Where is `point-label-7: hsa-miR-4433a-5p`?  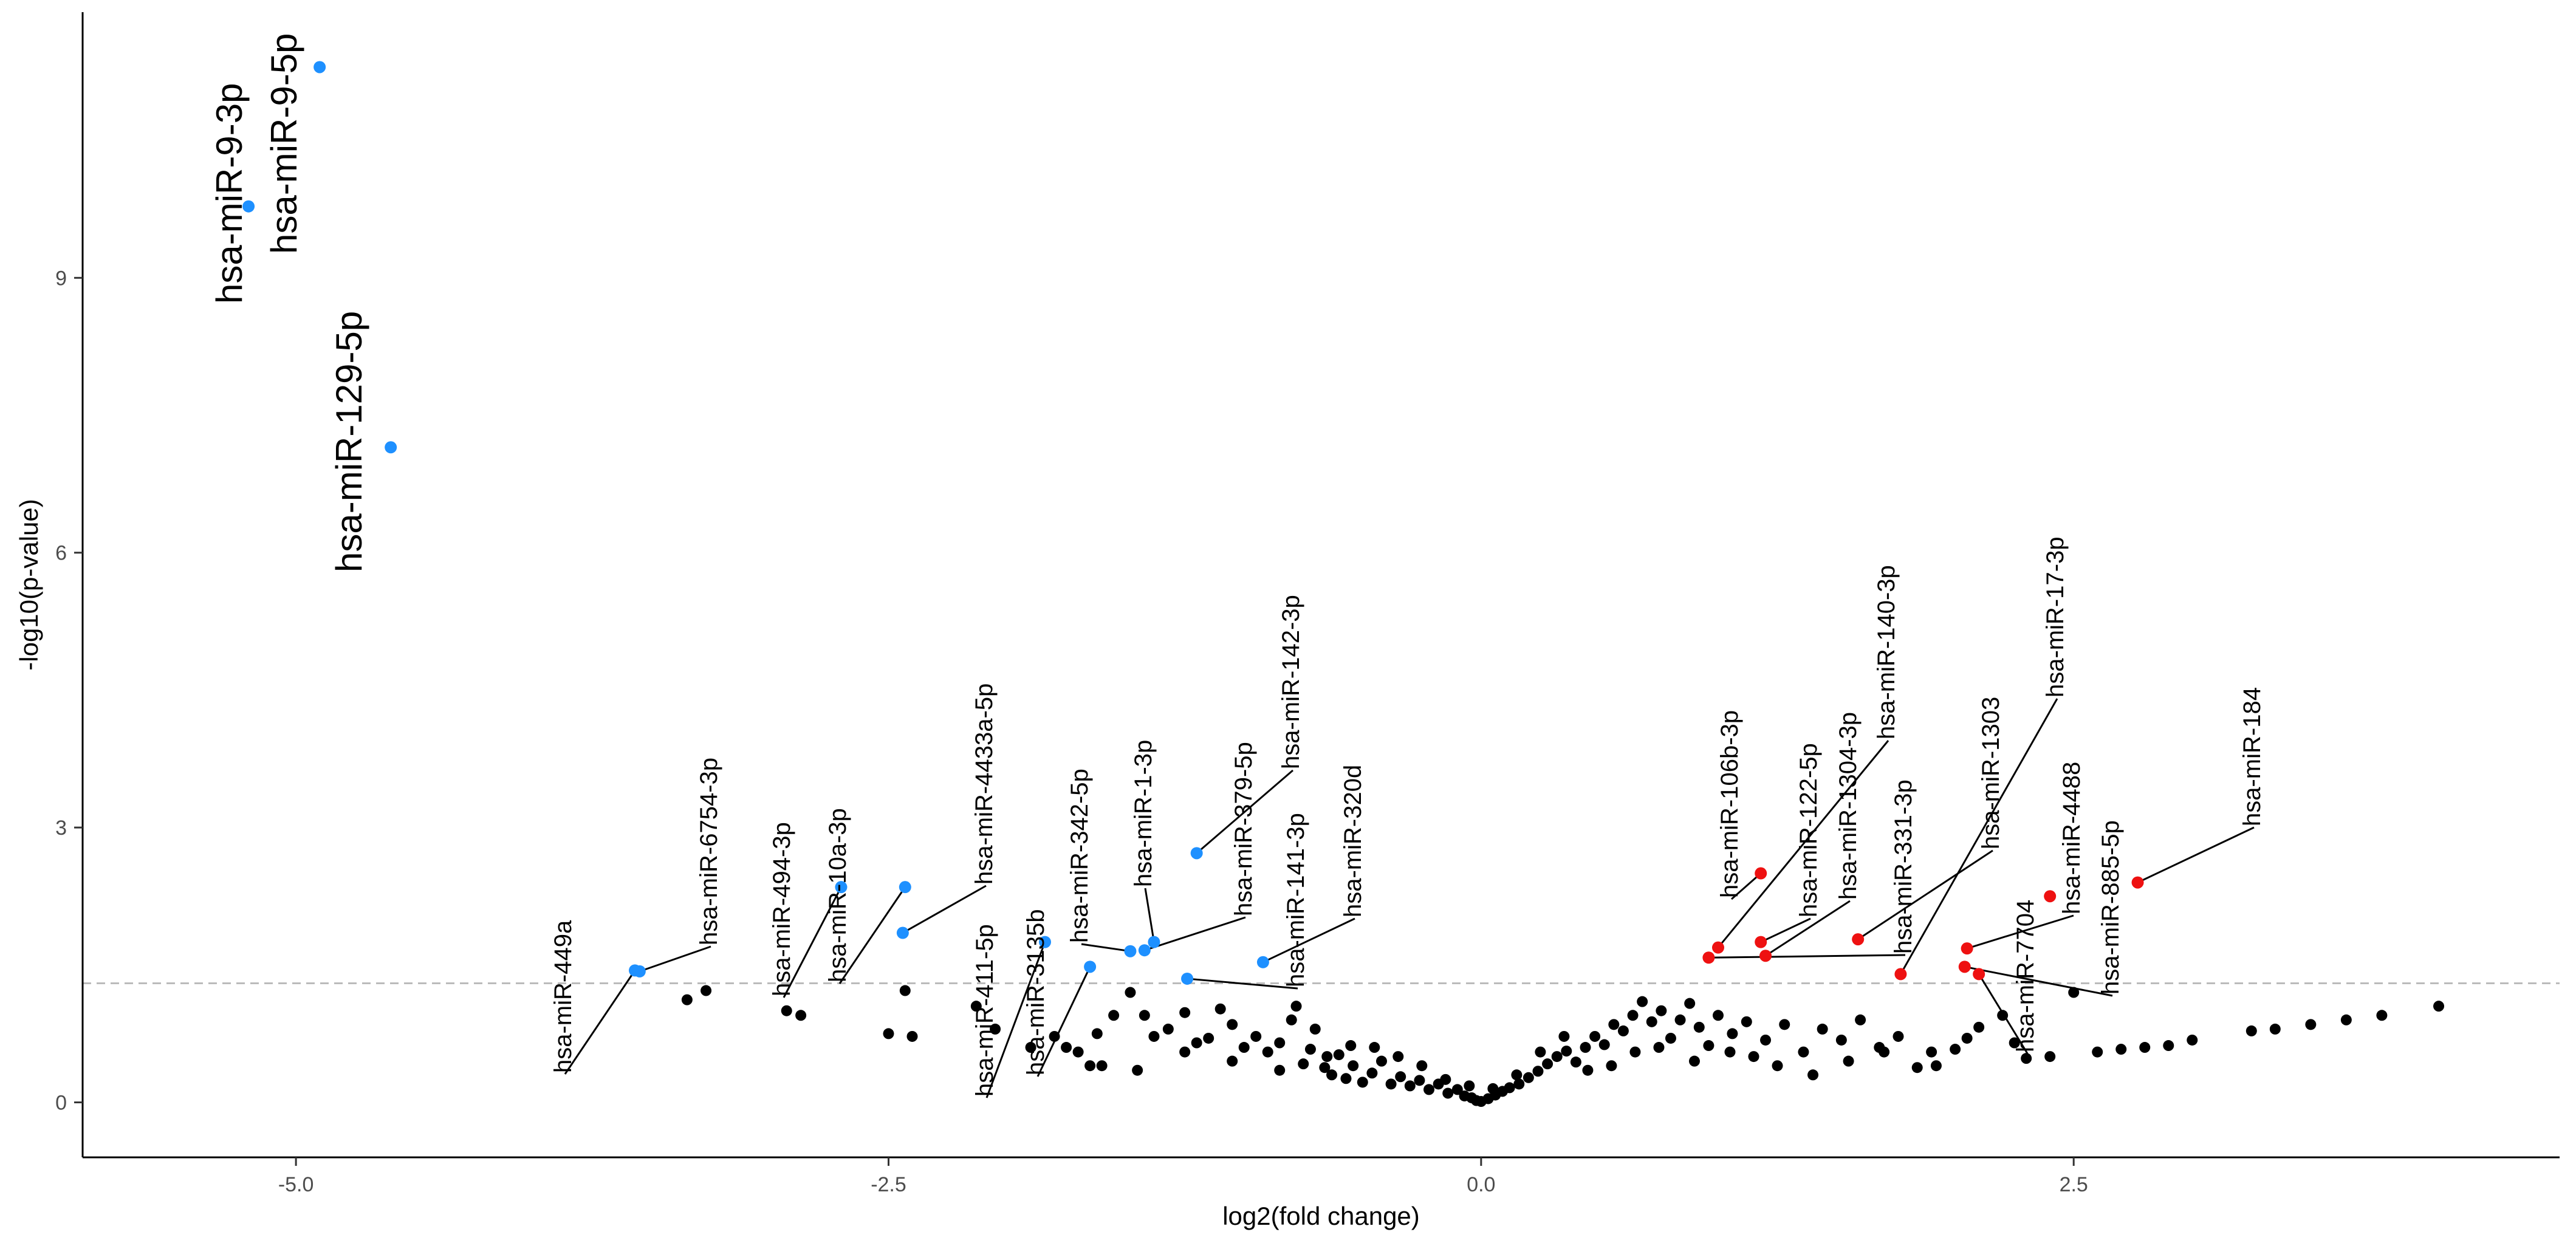 point-label-7: hsa-miR-4433a-5p is located at coordinates (984, 784).